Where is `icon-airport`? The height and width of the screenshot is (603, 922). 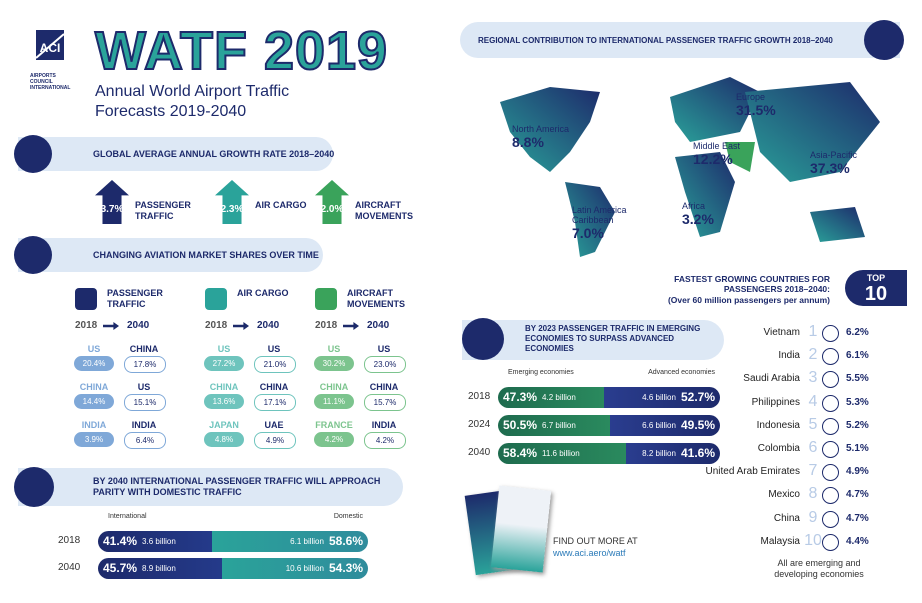 icon-airport is located at coordinates (34, 487).